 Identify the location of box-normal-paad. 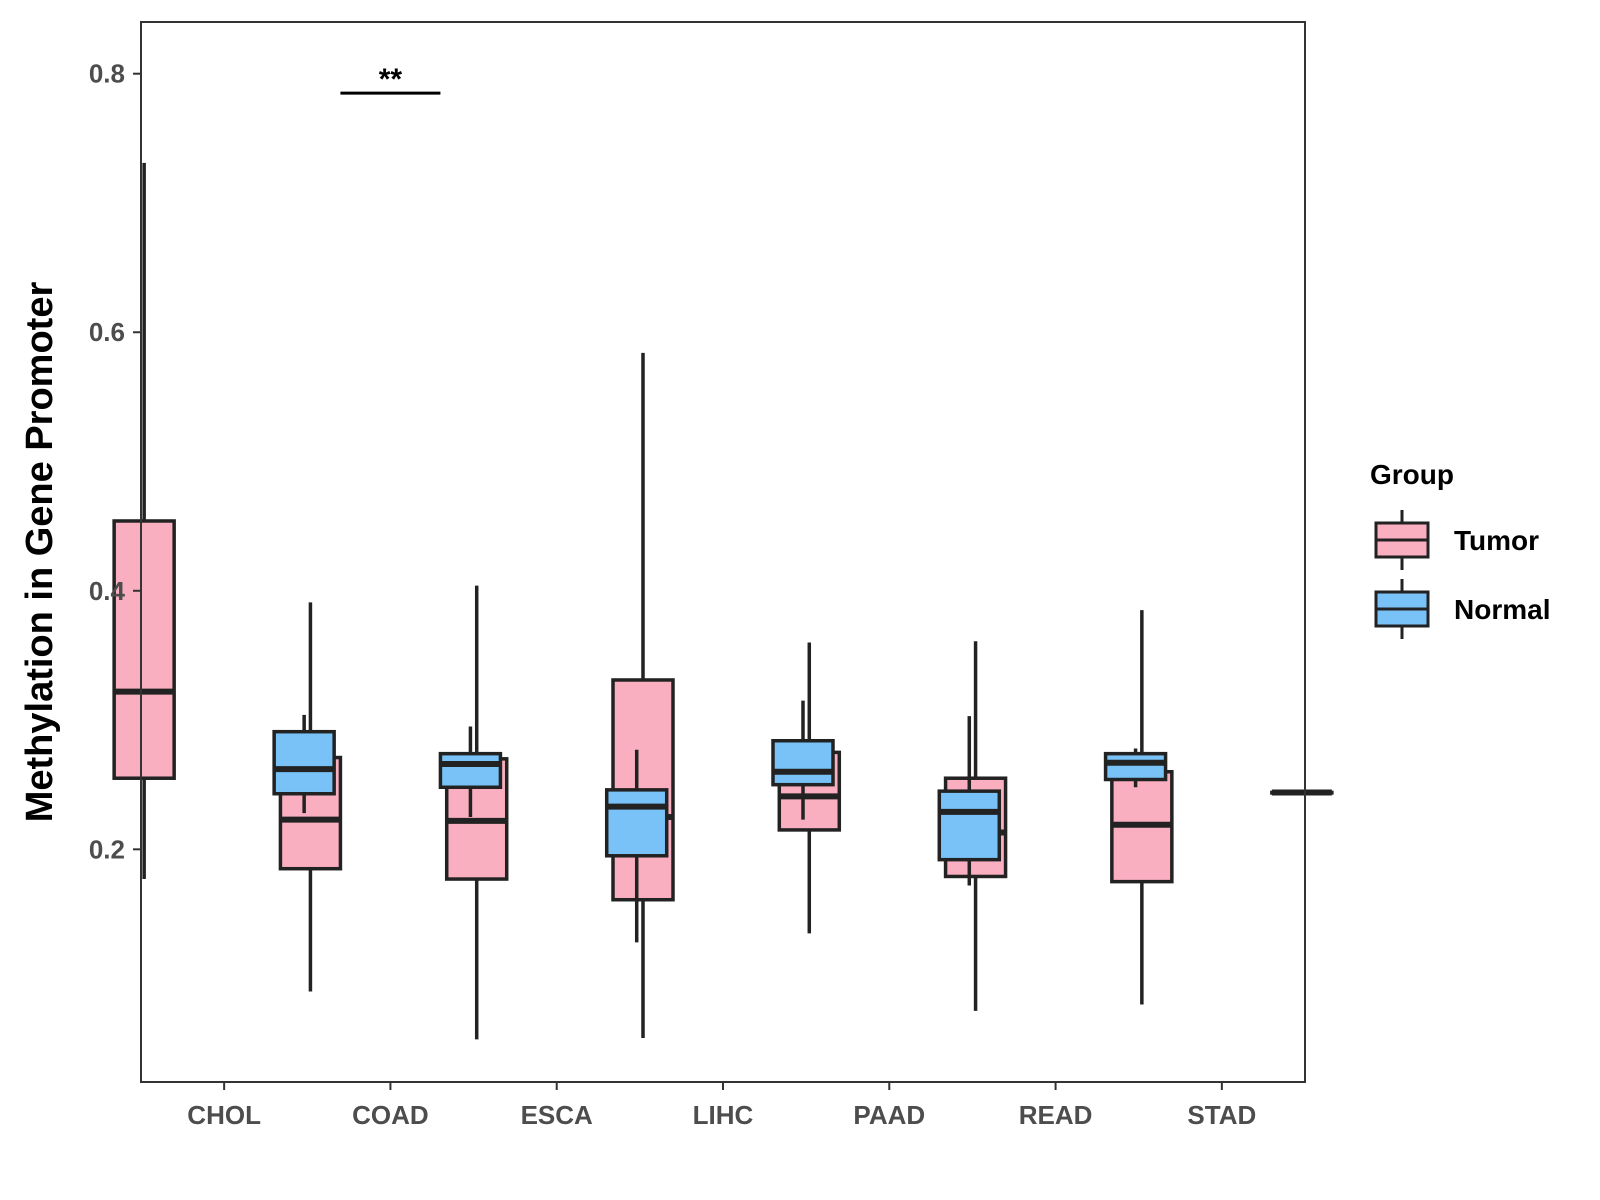
(969, 801).